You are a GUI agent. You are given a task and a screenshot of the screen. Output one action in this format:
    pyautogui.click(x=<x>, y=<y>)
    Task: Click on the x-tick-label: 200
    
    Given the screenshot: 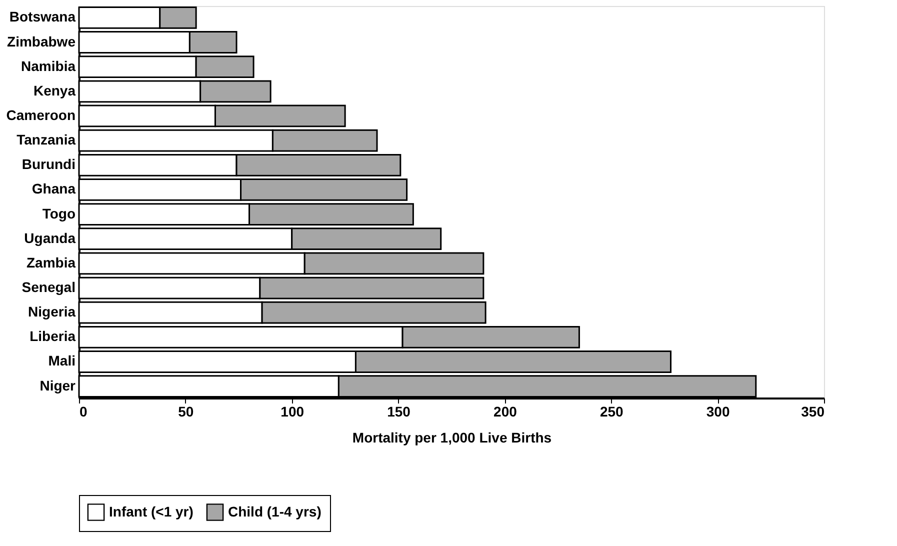 What is the action you would take?
    pyautogui.click(x=506, y=412)
    